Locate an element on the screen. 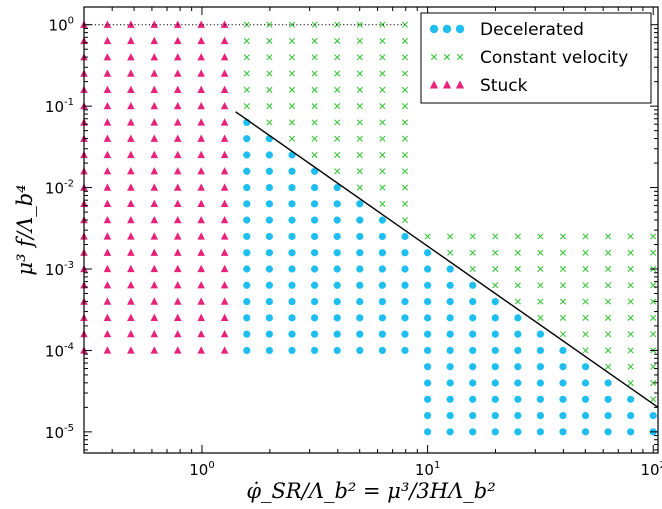 Image resolution: width=662 pixels, height=509 pixels. x-axis-label: φ̇_SR/Λ_b² = μ³/3HΛ_b² is located at coordinates (370, 491).